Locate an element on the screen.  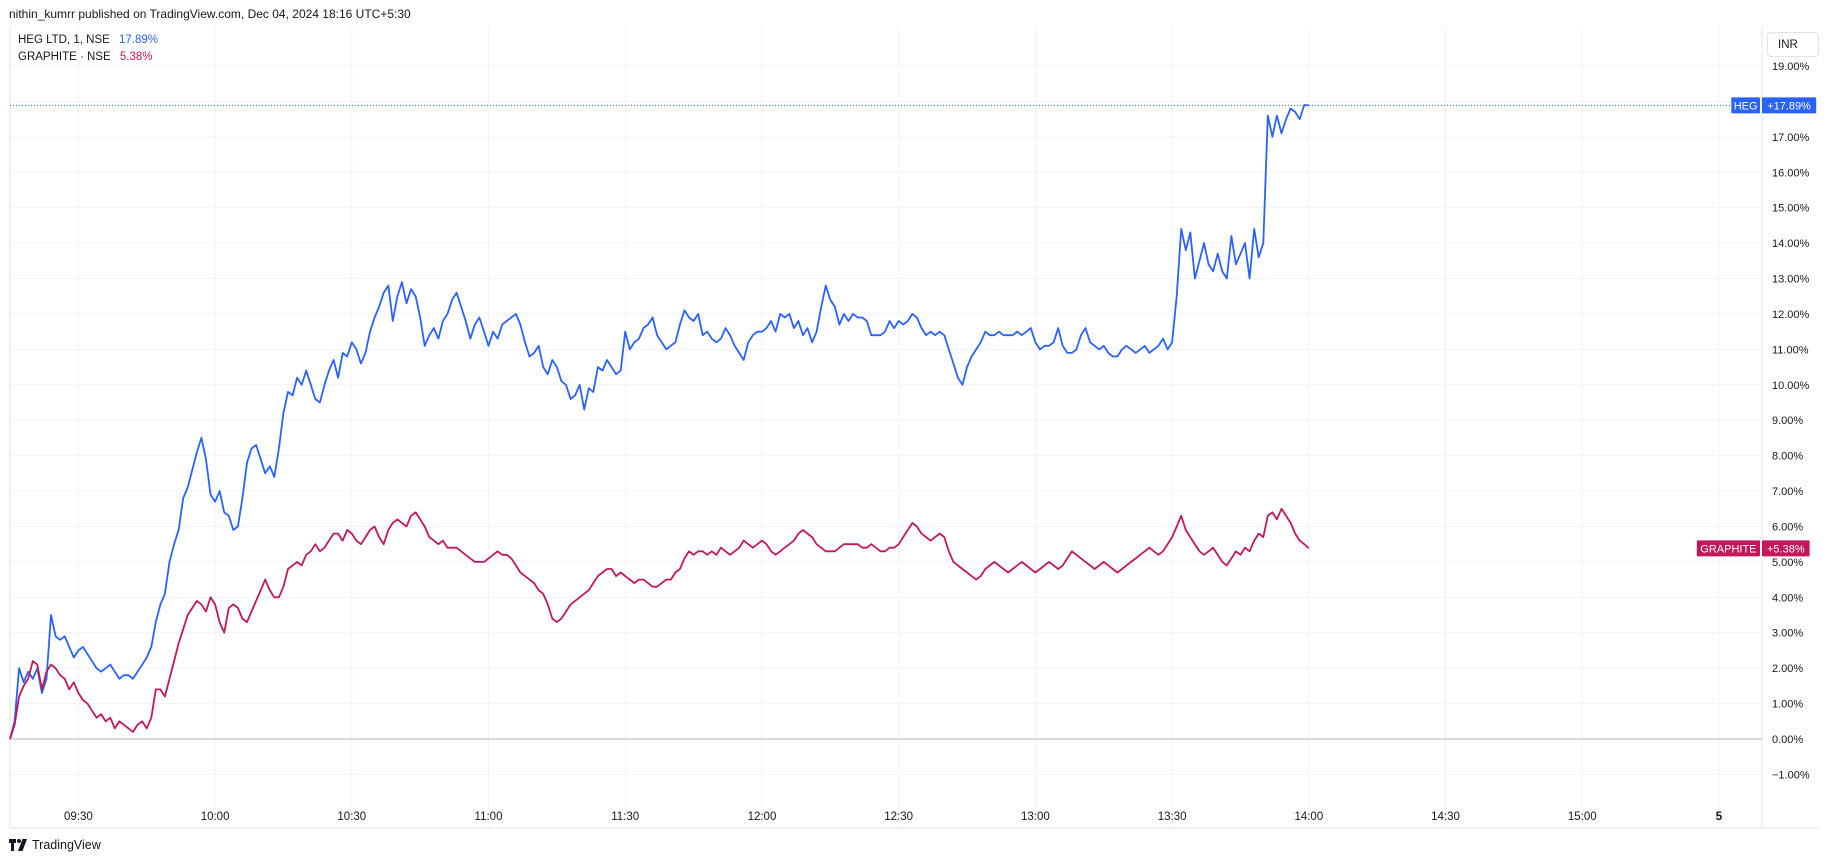
x-tick-label: 12:00 is located at coordinates (762, 817).